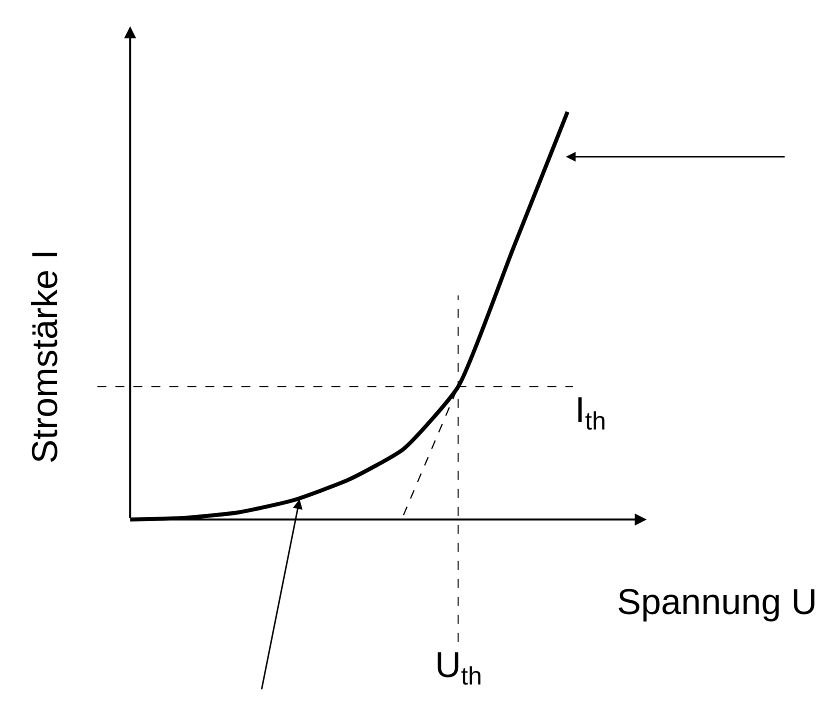 This screenshot has height=713, width=829. What do you see at coordinates (590, 412) in the screenshot?
I see `ref-line-label: I$_{th}$` at bounding box center [590, 412].